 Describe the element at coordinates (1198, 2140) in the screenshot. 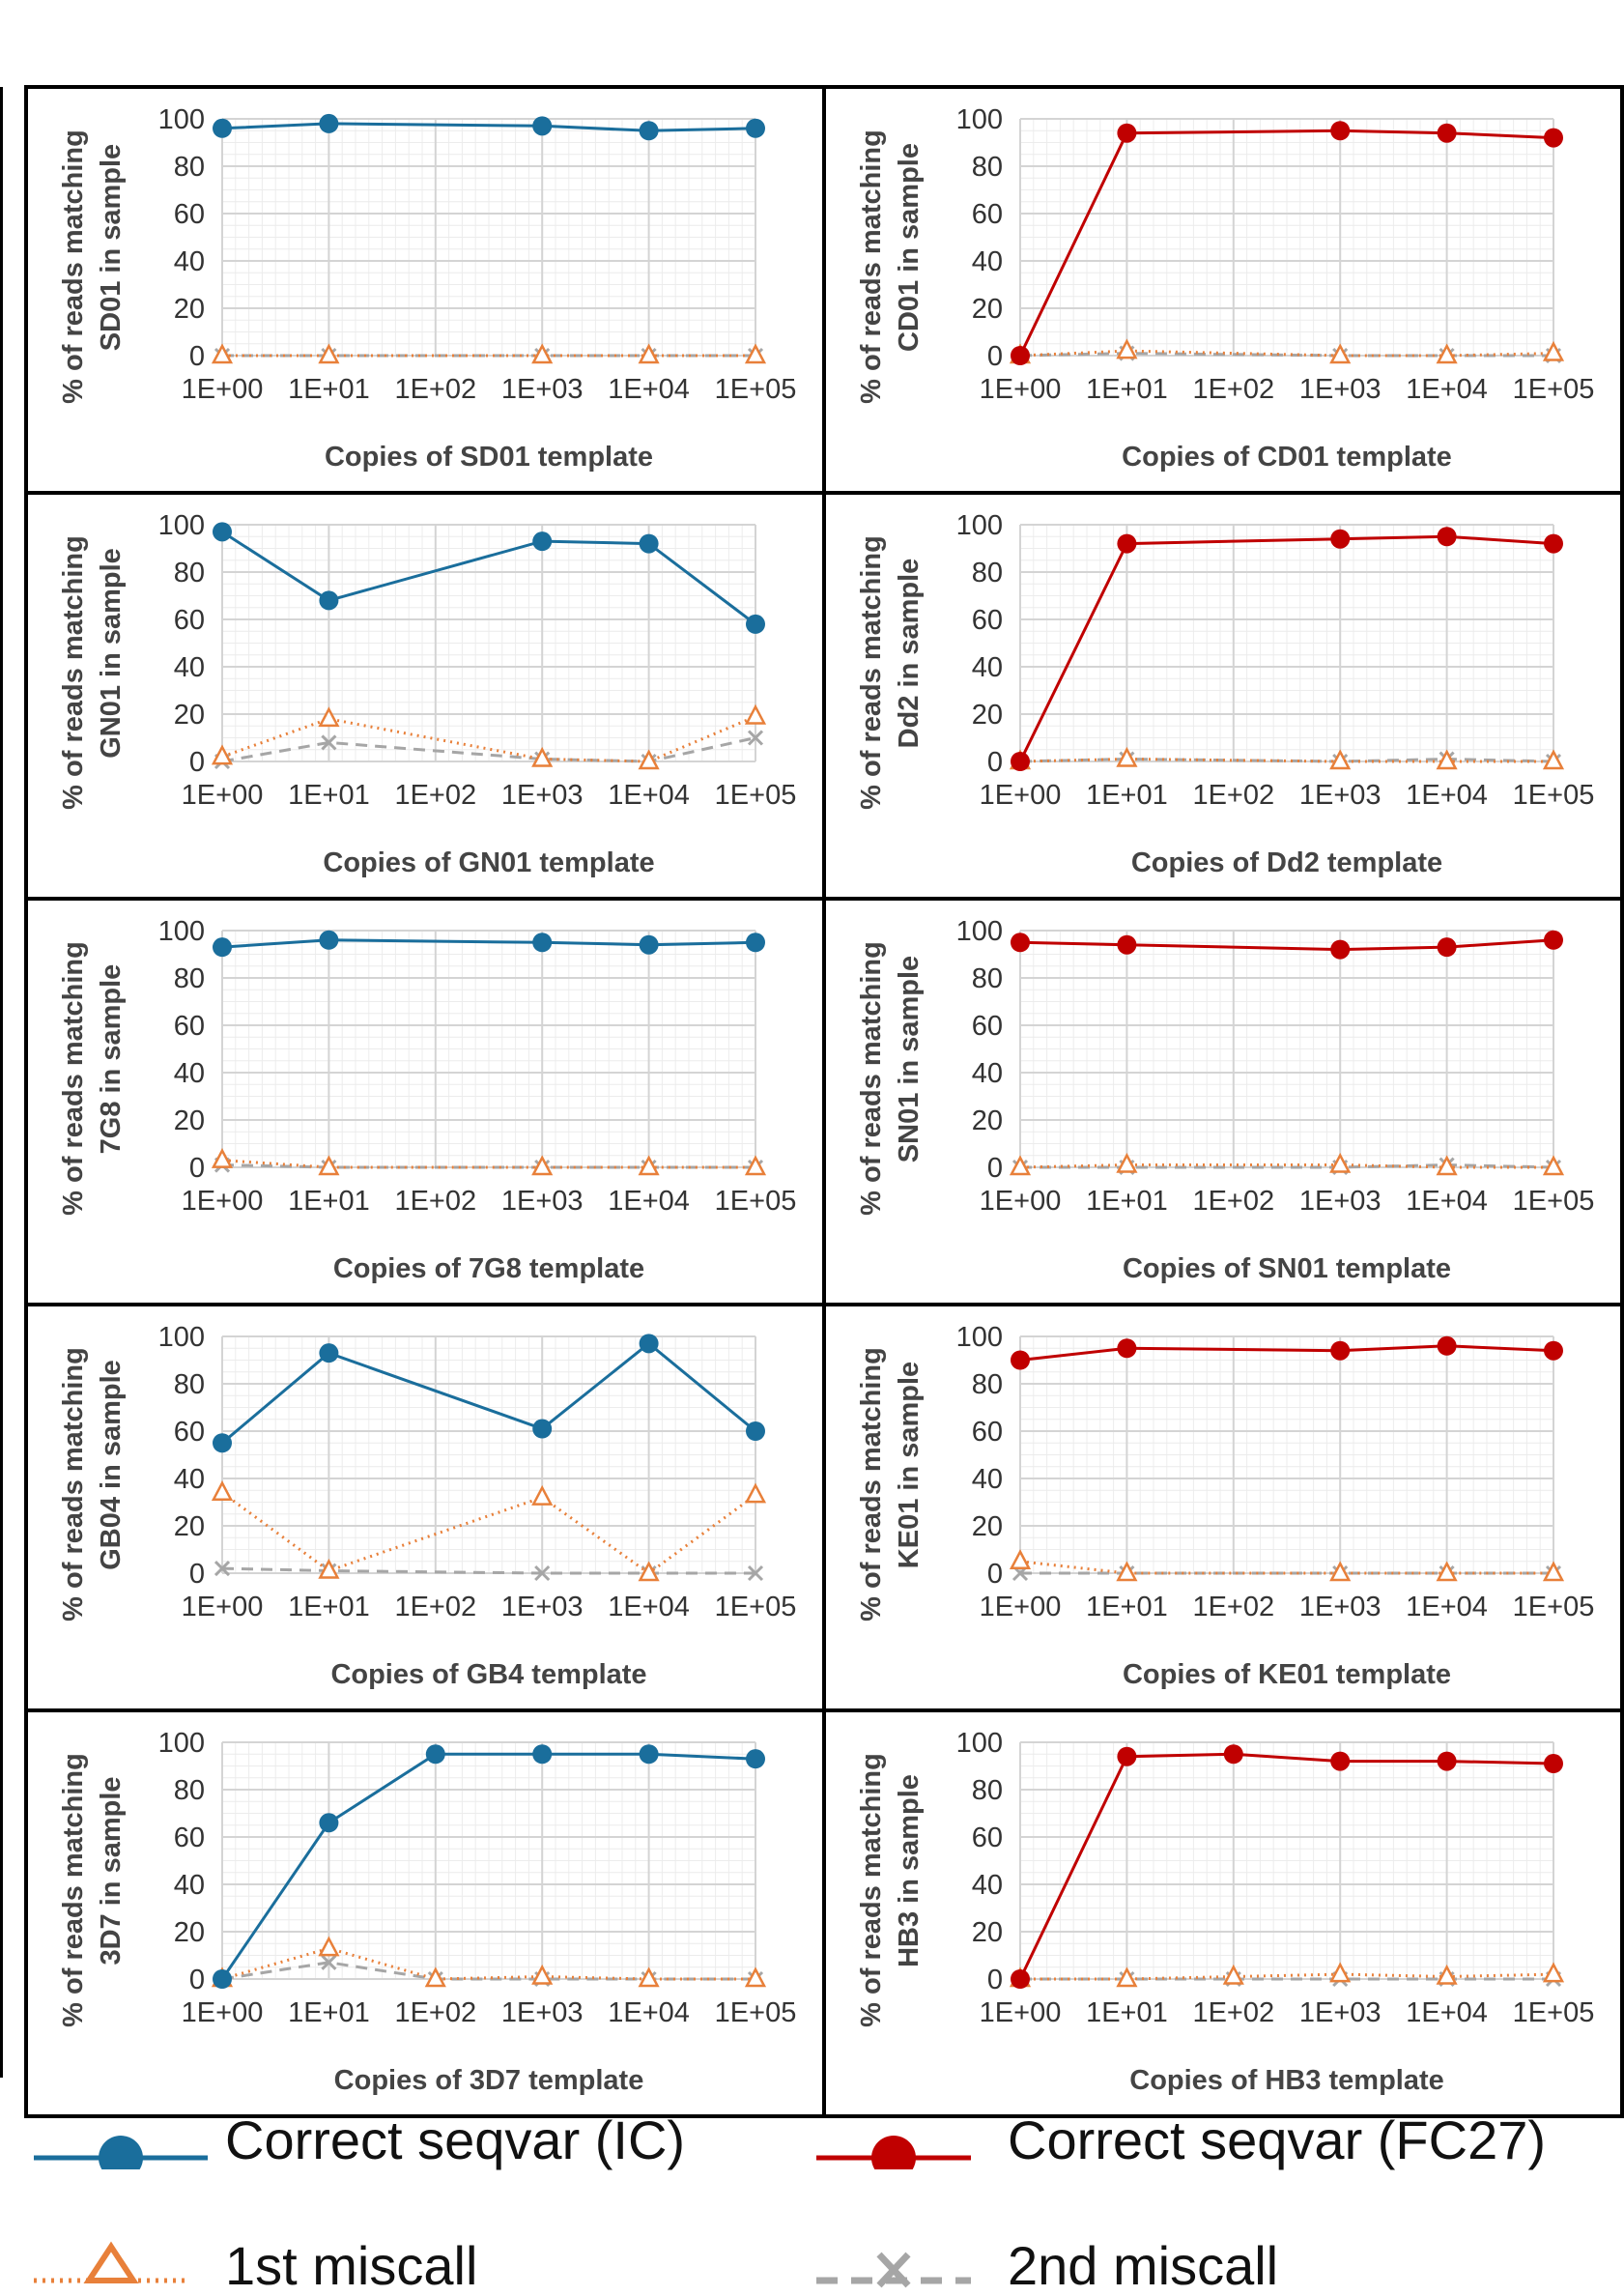

I see `legend-item-fc27: Correct seqvar (FC27)` at that location.